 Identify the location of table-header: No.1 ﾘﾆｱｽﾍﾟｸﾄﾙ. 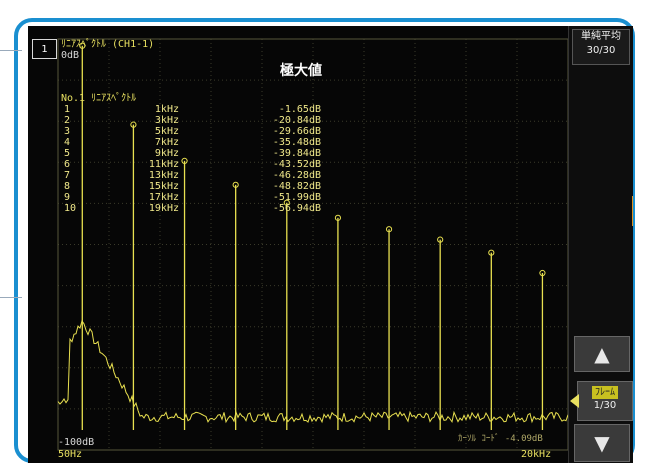
(99, 98).